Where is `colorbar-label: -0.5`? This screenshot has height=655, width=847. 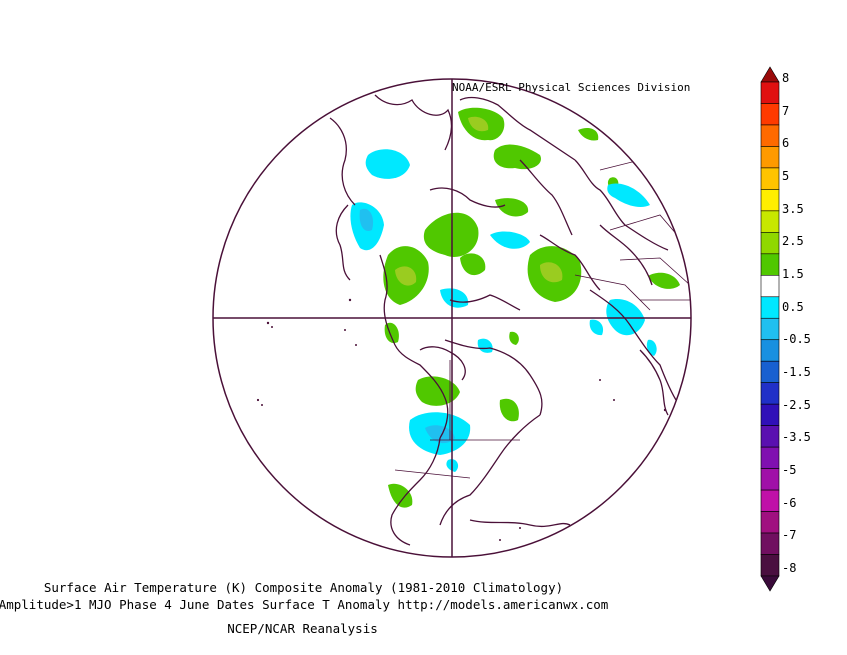 colorbar-label: -0.5 is located at coordinates (796, 339).